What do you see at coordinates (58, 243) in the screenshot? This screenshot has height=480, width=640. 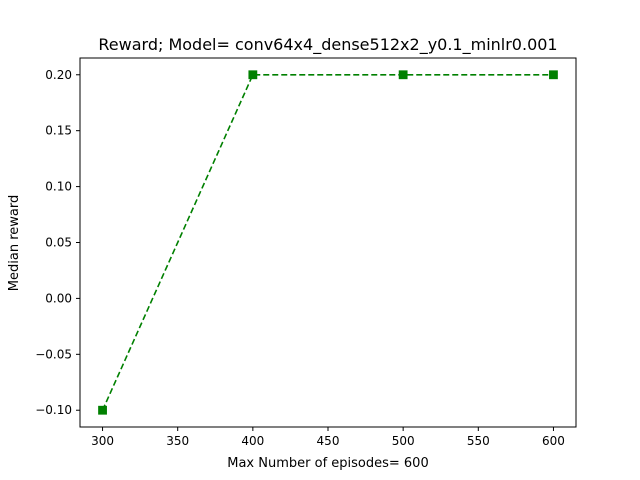 I see `y-tick-label-3: 0.05` at bounding box center [58, 243].